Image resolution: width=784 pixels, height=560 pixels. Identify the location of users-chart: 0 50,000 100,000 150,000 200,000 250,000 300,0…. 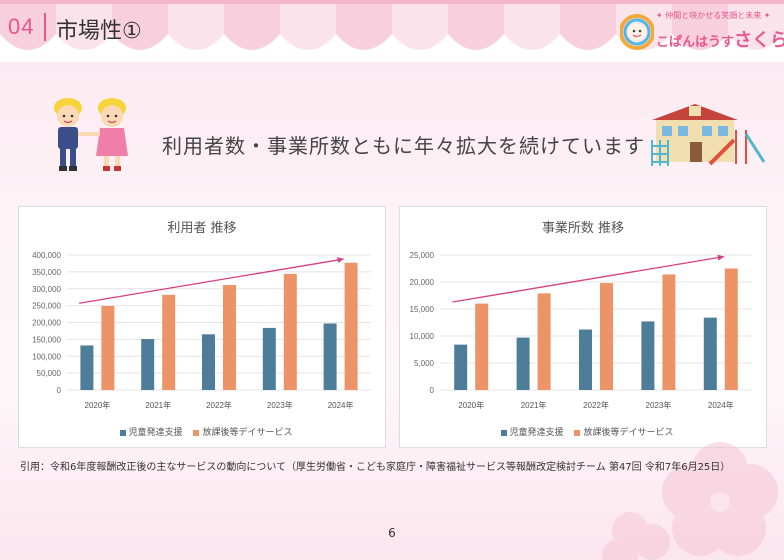
(201, 330).